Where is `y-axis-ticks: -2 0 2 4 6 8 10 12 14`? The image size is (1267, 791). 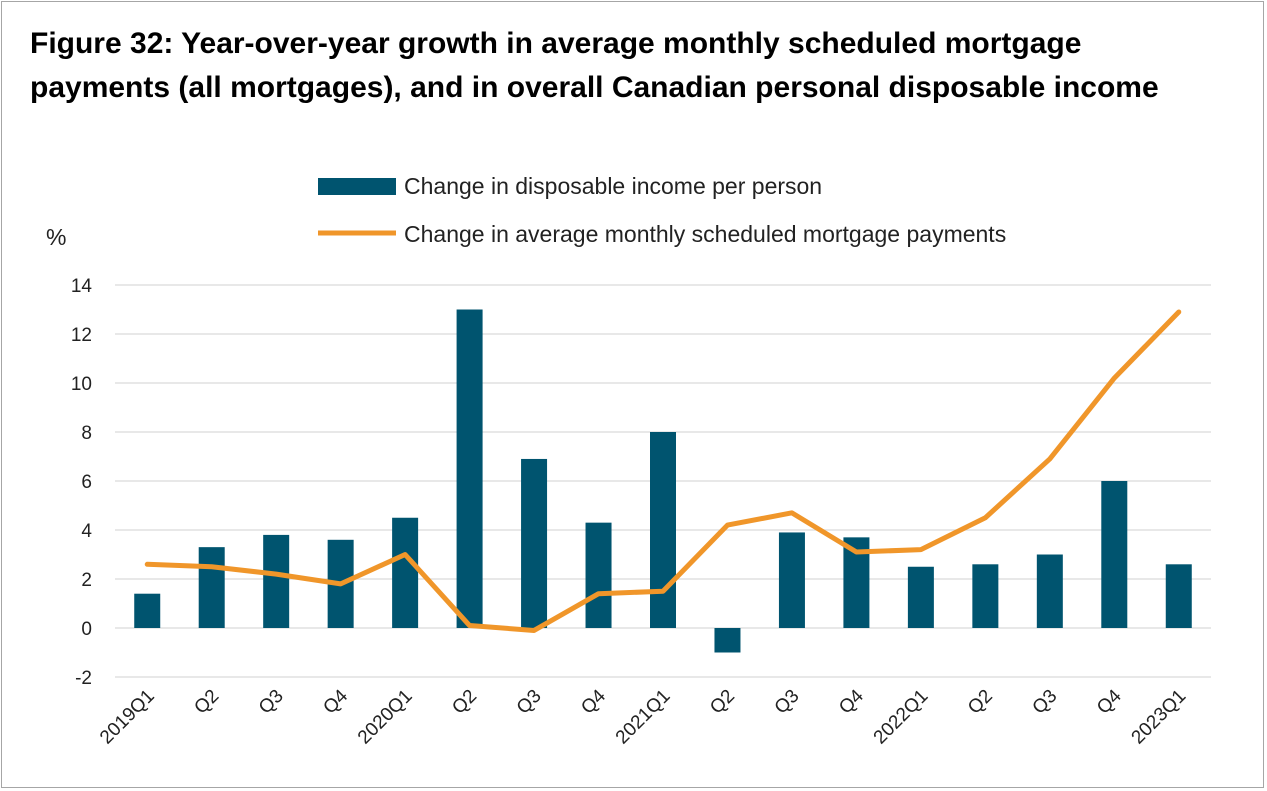 y-axis-ticks: -2 0 2 4 6 8 10 12 14 is located at coordinates (82, 482).